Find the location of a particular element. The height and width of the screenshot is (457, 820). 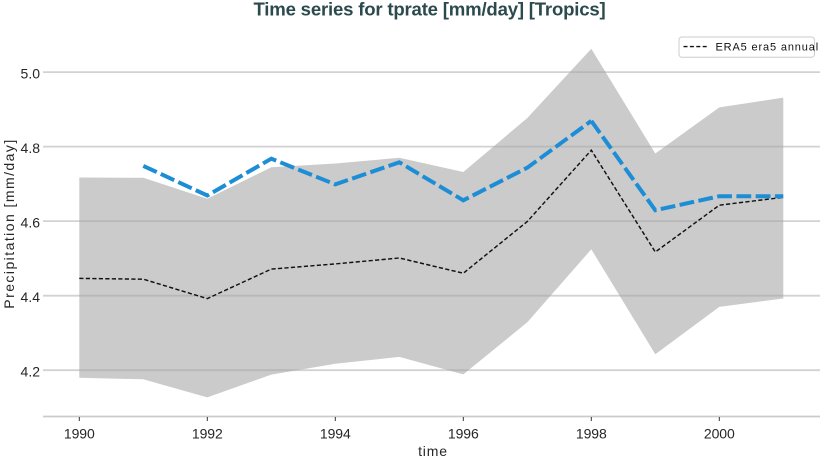

svg-text: 4.6 is located at coordinates (31, 223).